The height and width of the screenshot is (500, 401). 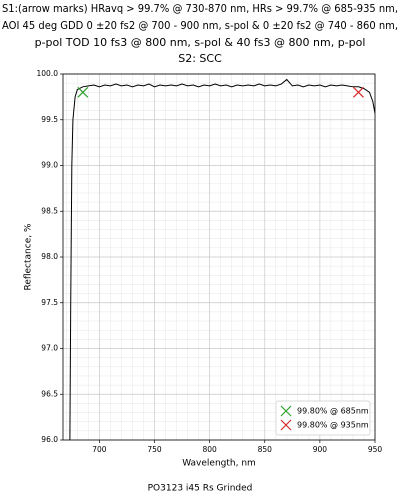 I want to click on legend-label: 99.80% @ 935nm, so click(x=333, y=425).